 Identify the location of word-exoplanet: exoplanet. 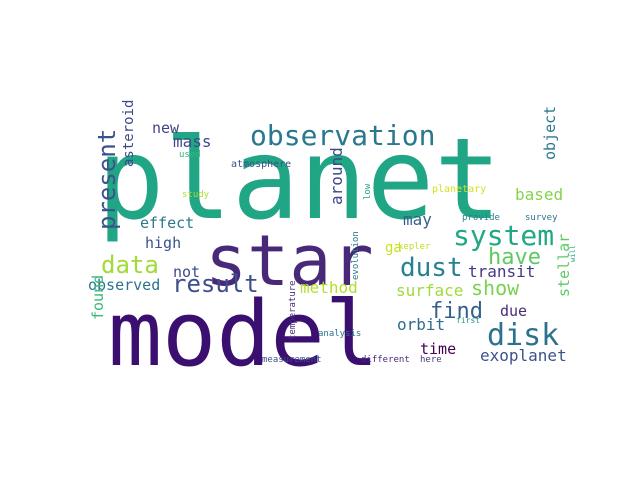
(523, 355).